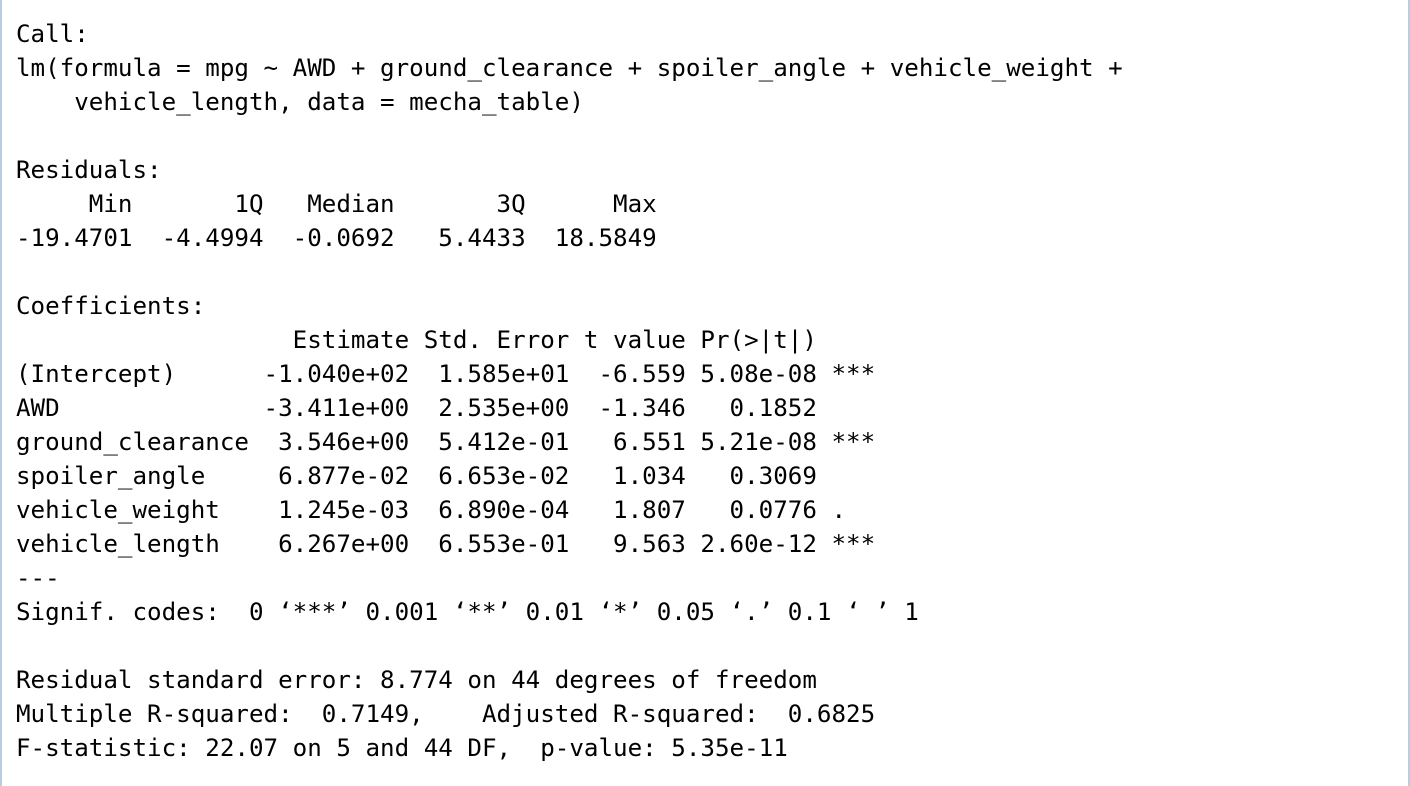 This screenshot has width=1410, height=786. What do you see at coordinates (300, 102) in the screenshot?
I see `call-formula-continuation: vehicle_length, data = mecha_table)` at bounding box center [300, 102].